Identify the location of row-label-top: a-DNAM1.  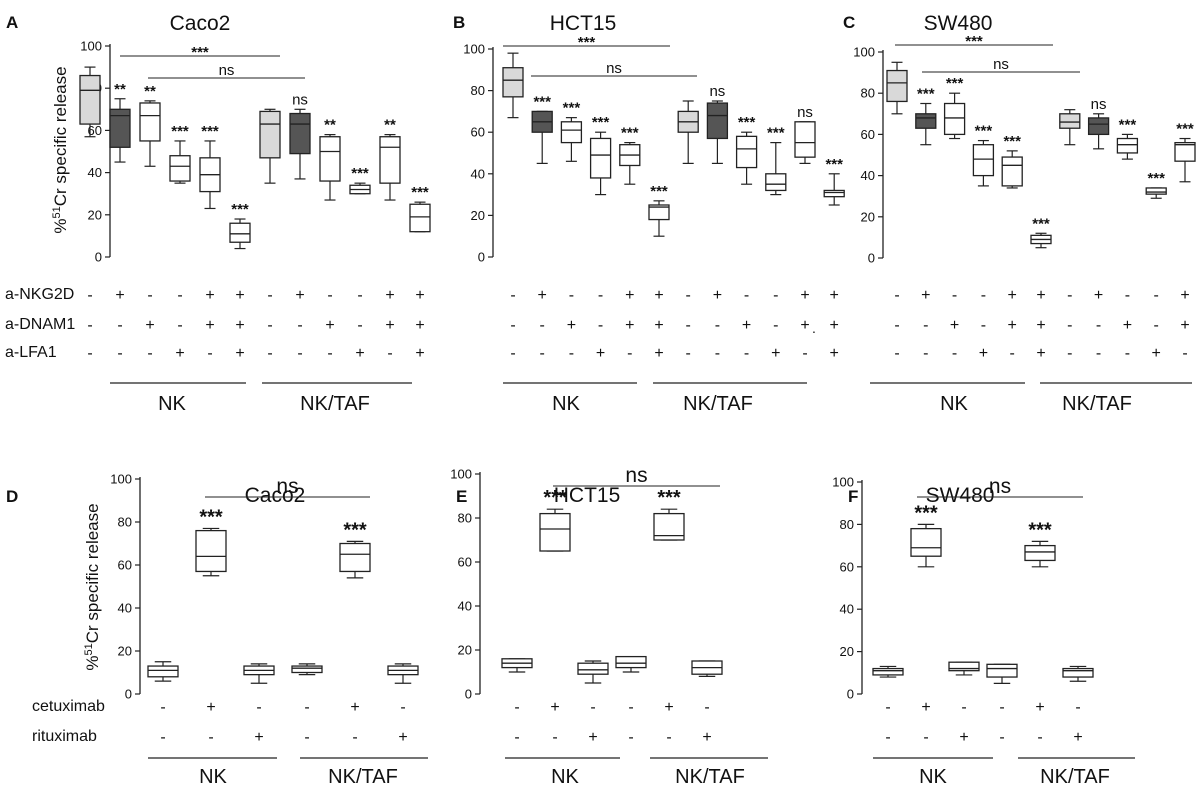
(40, 324).